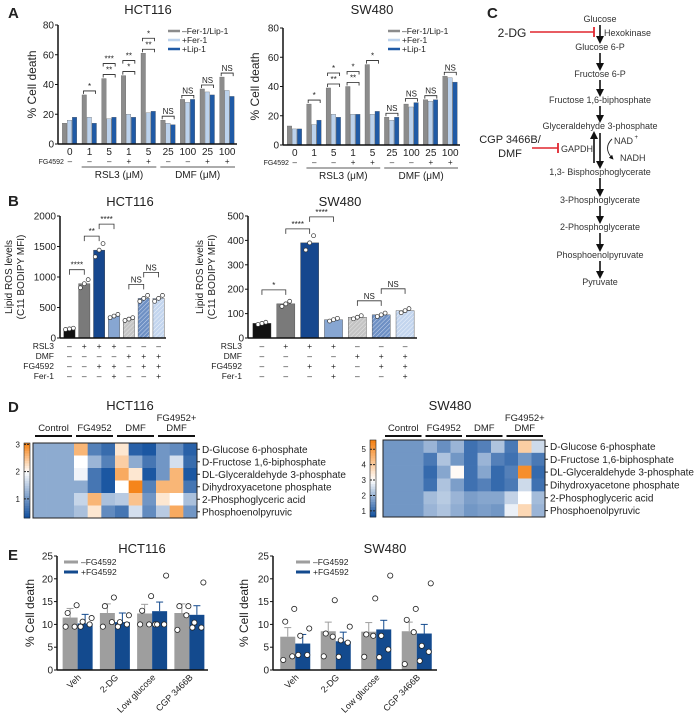  Describe the element at coordinates (253, 500) in the screenshot. I see `row-label: 2-Phosphoglyceric acid` at that location.